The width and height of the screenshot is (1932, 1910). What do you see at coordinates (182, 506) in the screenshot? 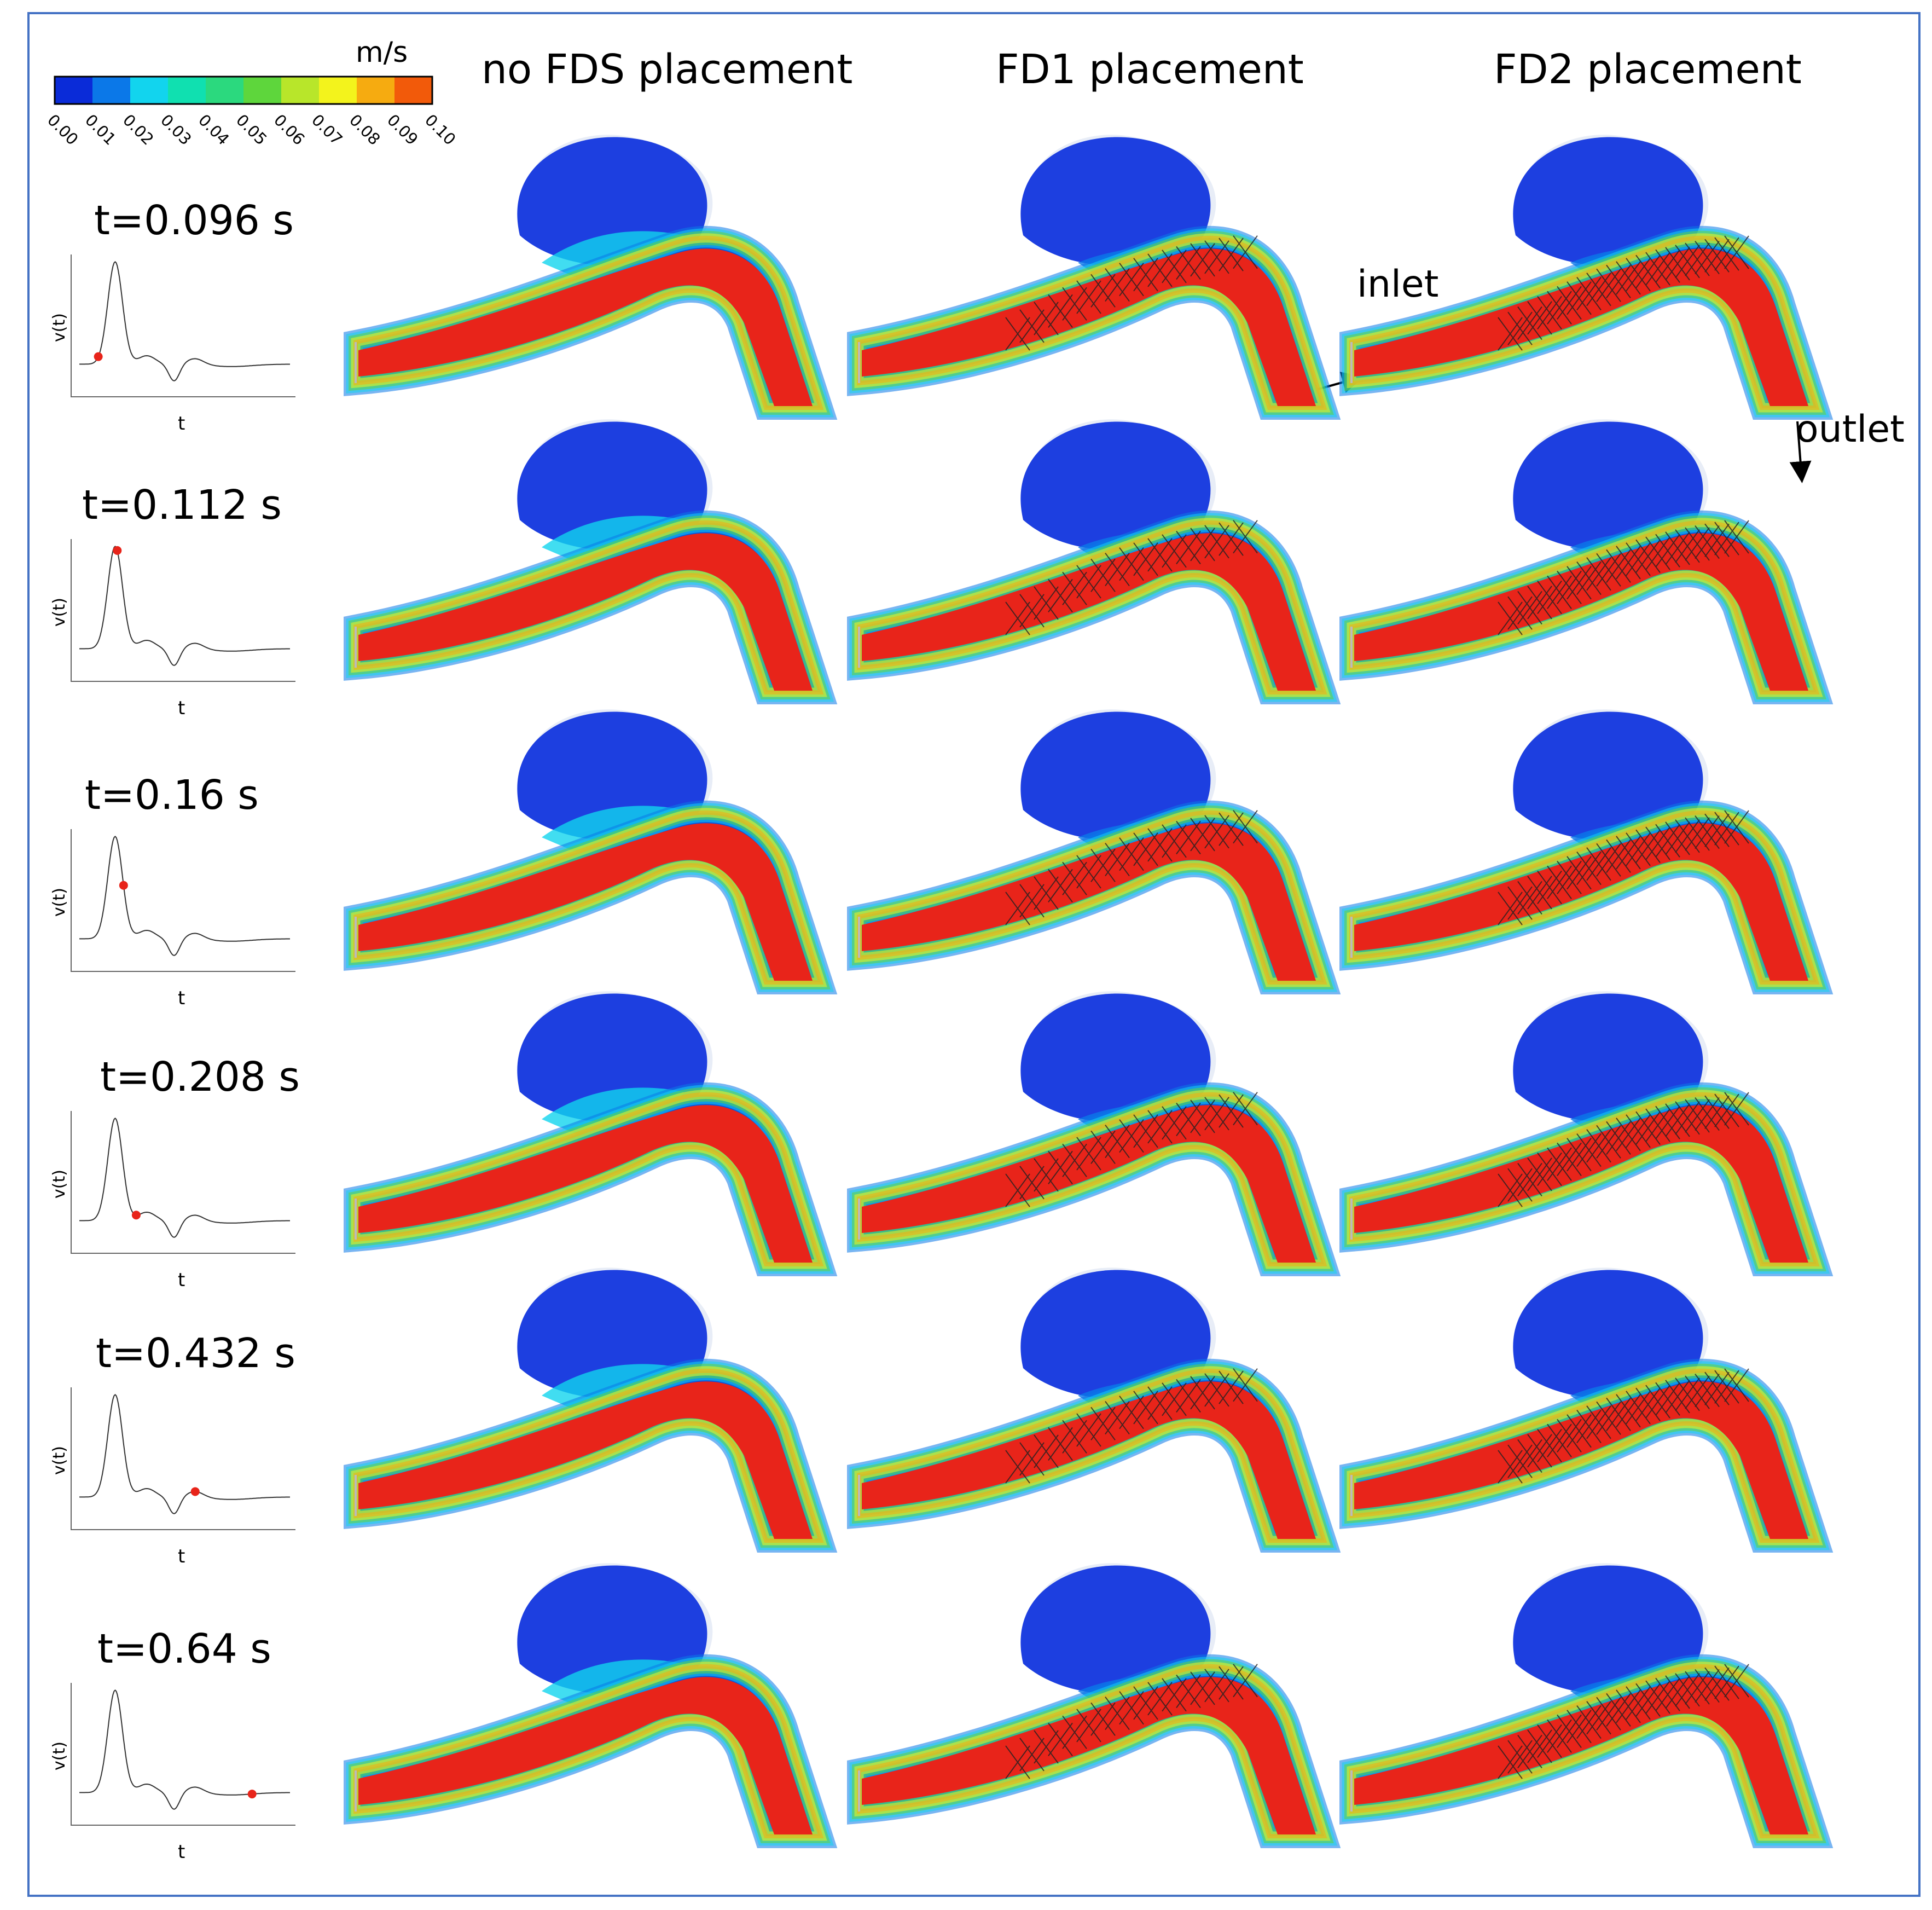
I see `time-label: t=0.112 s` at bounding box center [182, 506].